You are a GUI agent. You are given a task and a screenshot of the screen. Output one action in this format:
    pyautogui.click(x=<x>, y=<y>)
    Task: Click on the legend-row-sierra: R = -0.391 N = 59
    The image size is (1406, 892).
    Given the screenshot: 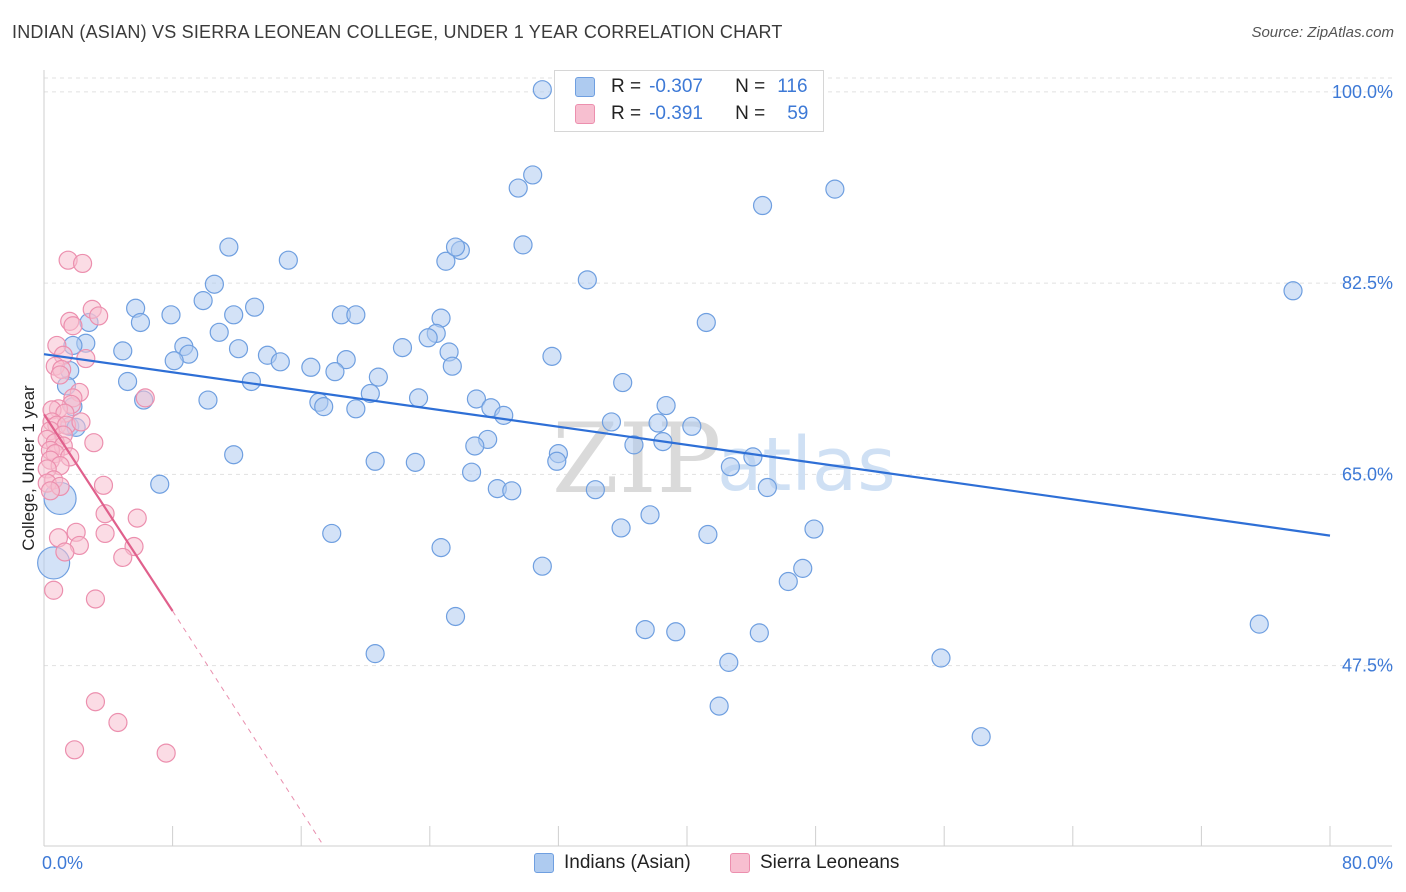 What is the action you would take?
    pyautogui.click(x=691, y=114)
    